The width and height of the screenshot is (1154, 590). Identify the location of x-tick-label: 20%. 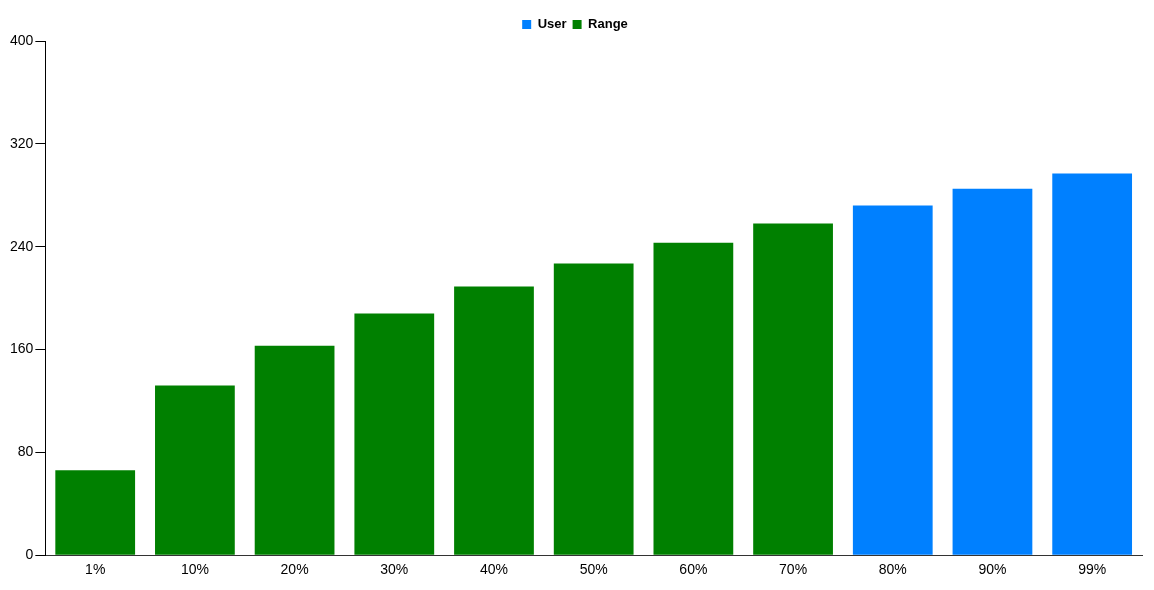
(294, 569).